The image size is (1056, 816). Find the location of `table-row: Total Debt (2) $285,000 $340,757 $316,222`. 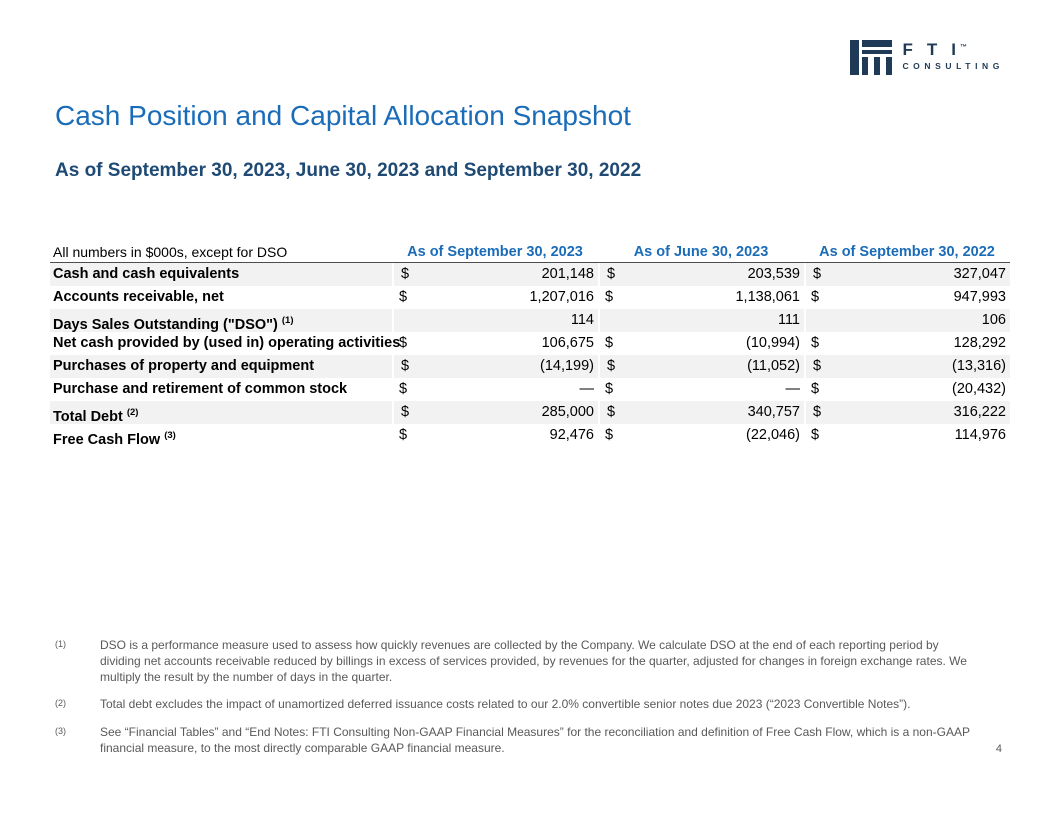

table-row: Total Debt (2) $285,000 $340,757 $316,222 is located at coordinates (530, 413).